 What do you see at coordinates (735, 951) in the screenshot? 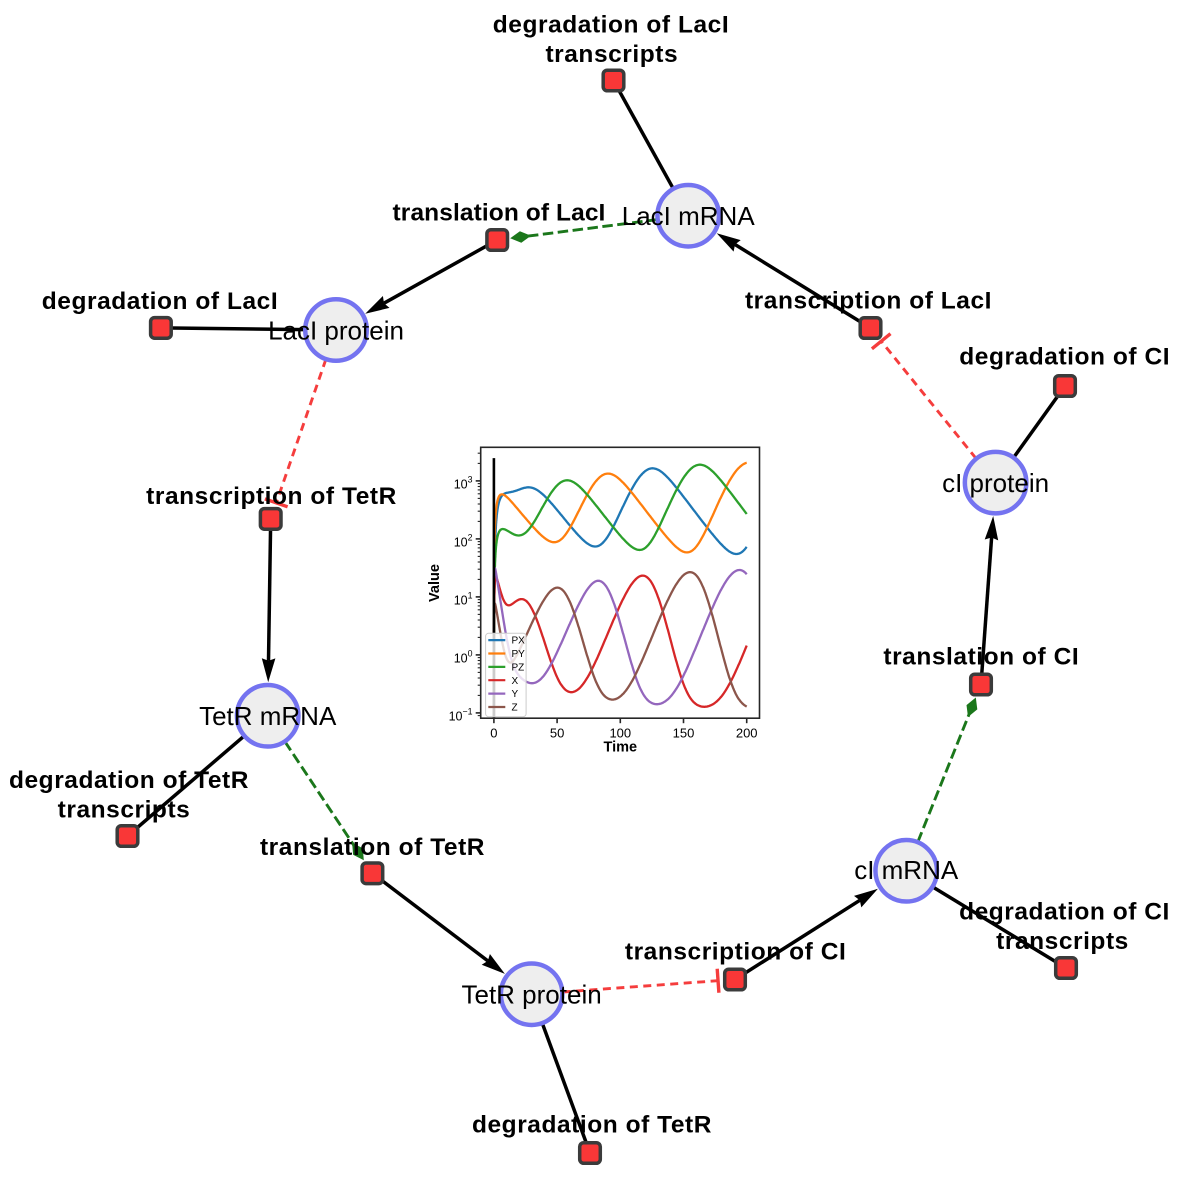
I see `svg-text: transcription of CI` at bounding box center [735, 951].